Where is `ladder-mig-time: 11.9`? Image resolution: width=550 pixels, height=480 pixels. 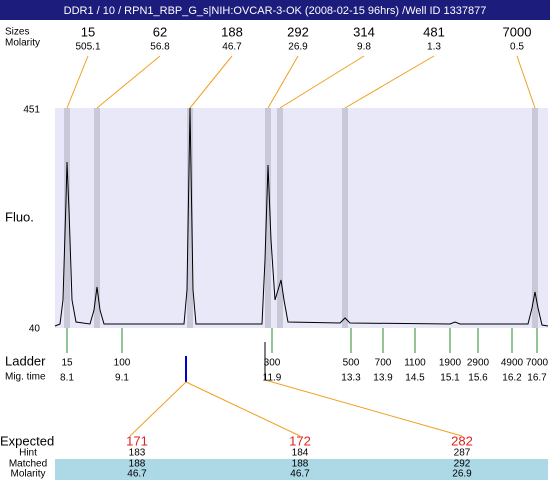
ladder-mig-time: 11.9 is located at coordinates (272, 378).